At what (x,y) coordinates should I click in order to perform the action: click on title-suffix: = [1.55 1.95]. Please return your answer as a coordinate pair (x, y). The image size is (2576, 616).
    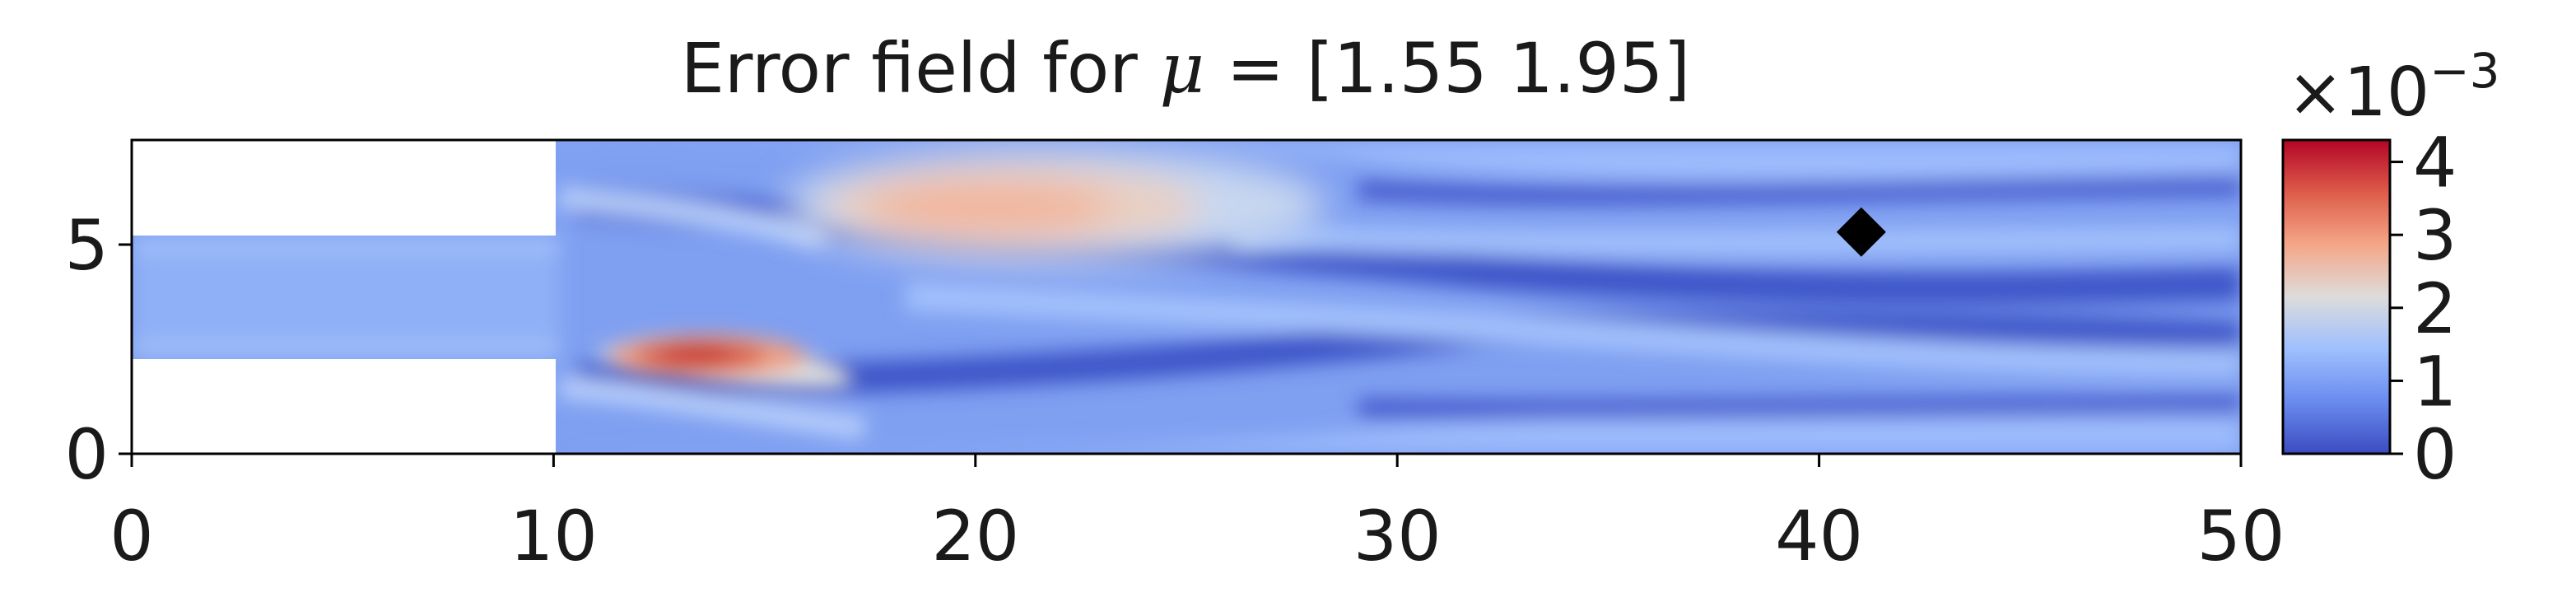
    Looking at the image, I should click on (1447, 68).